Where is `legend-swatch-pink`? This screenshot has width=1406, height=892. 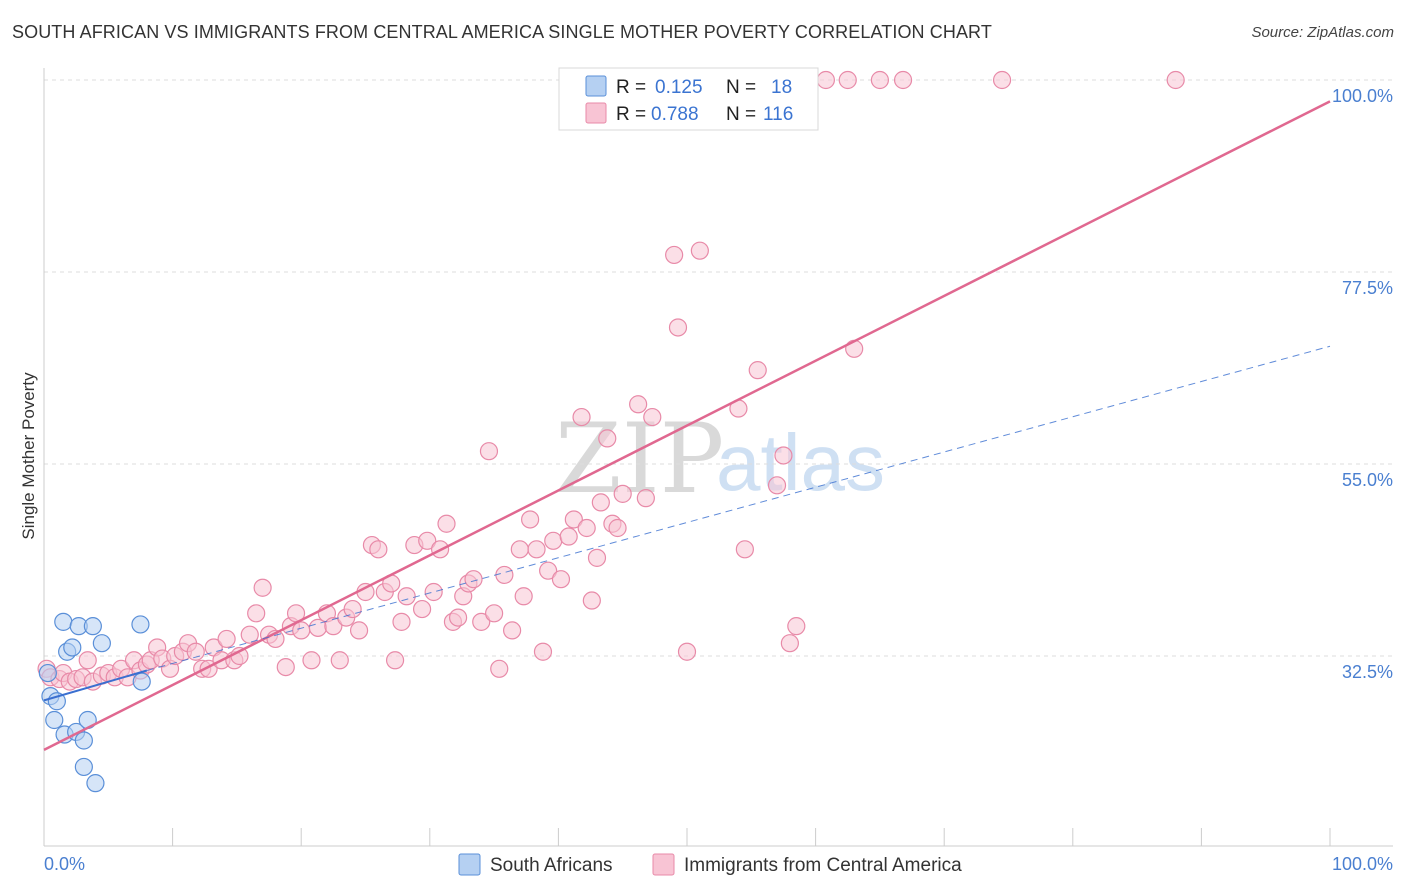
legend-swatch-pink is located at coordinates (596, 113).